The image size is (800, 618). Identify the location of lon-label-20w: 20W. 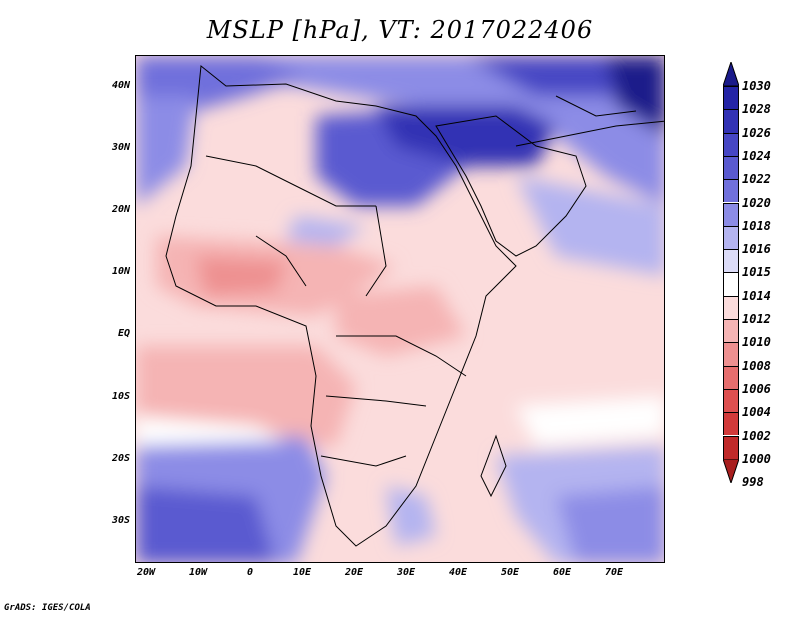
(146, 572).